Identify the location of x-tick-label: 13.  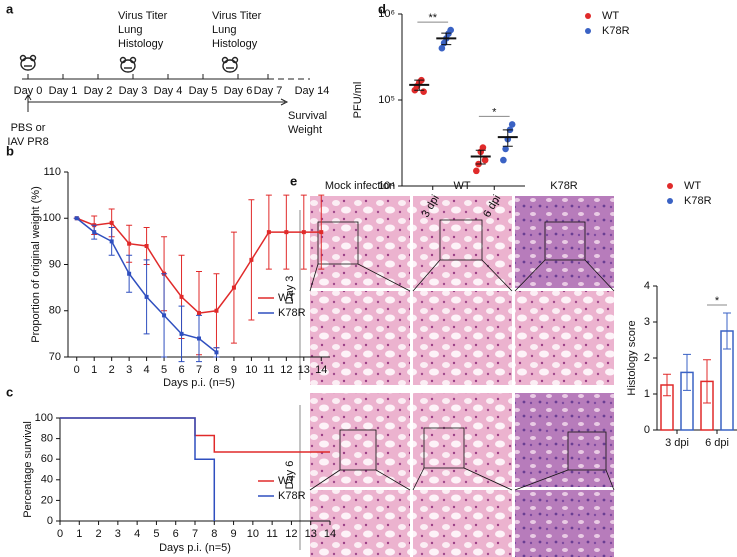
(304, 370).